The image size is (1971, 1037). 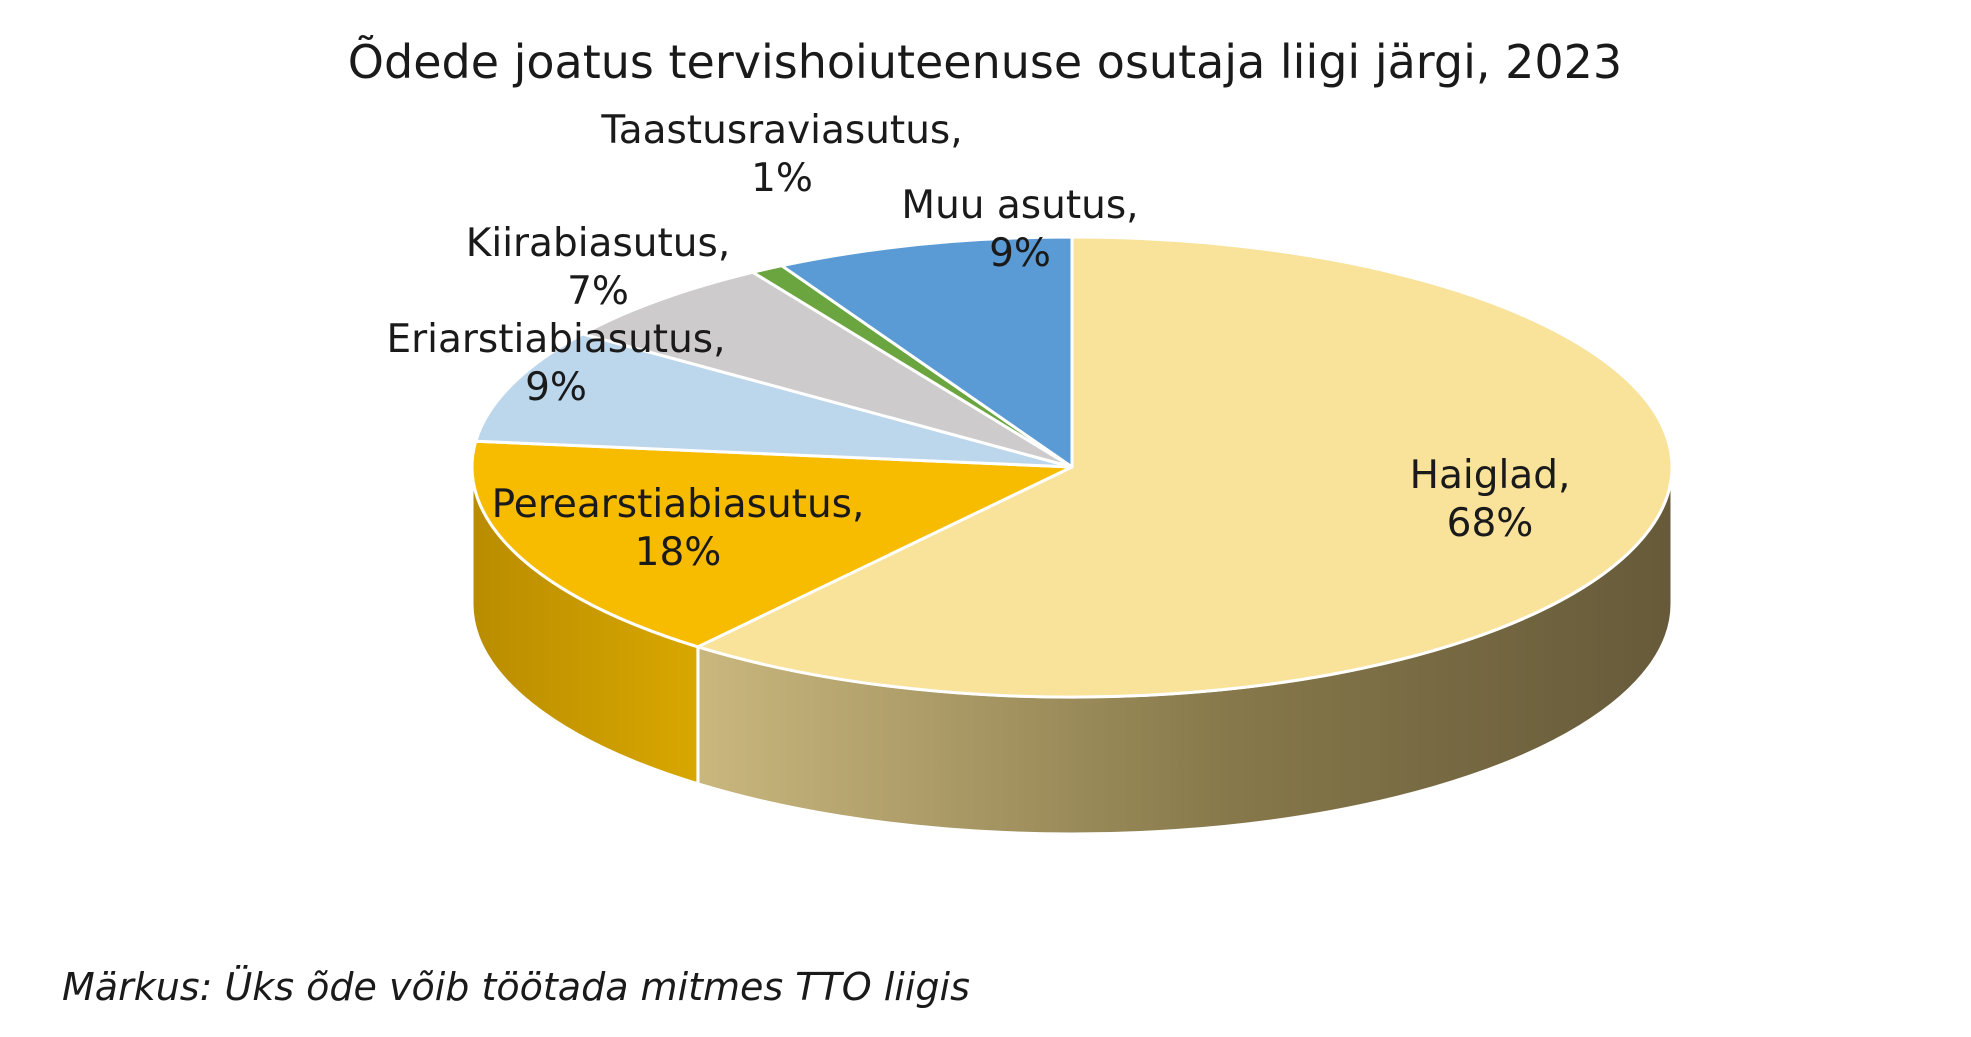 What do you see at coordinates (555, 363) in the screenshot?
I see `slice-label-eriarstiabiasutus: Eriarstiabiasutus, 9%` at bounding box center [555, 363].